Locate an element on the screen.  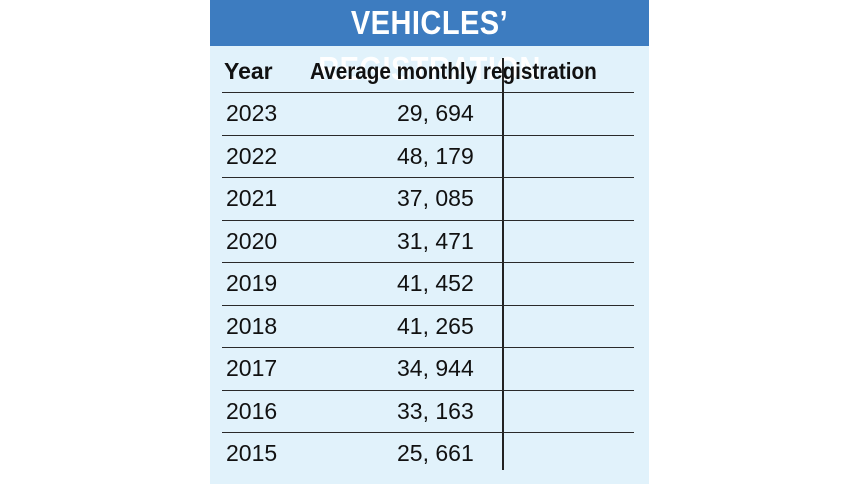
registration-value-cell: 41, 452 is located at coordinates (435, 283).